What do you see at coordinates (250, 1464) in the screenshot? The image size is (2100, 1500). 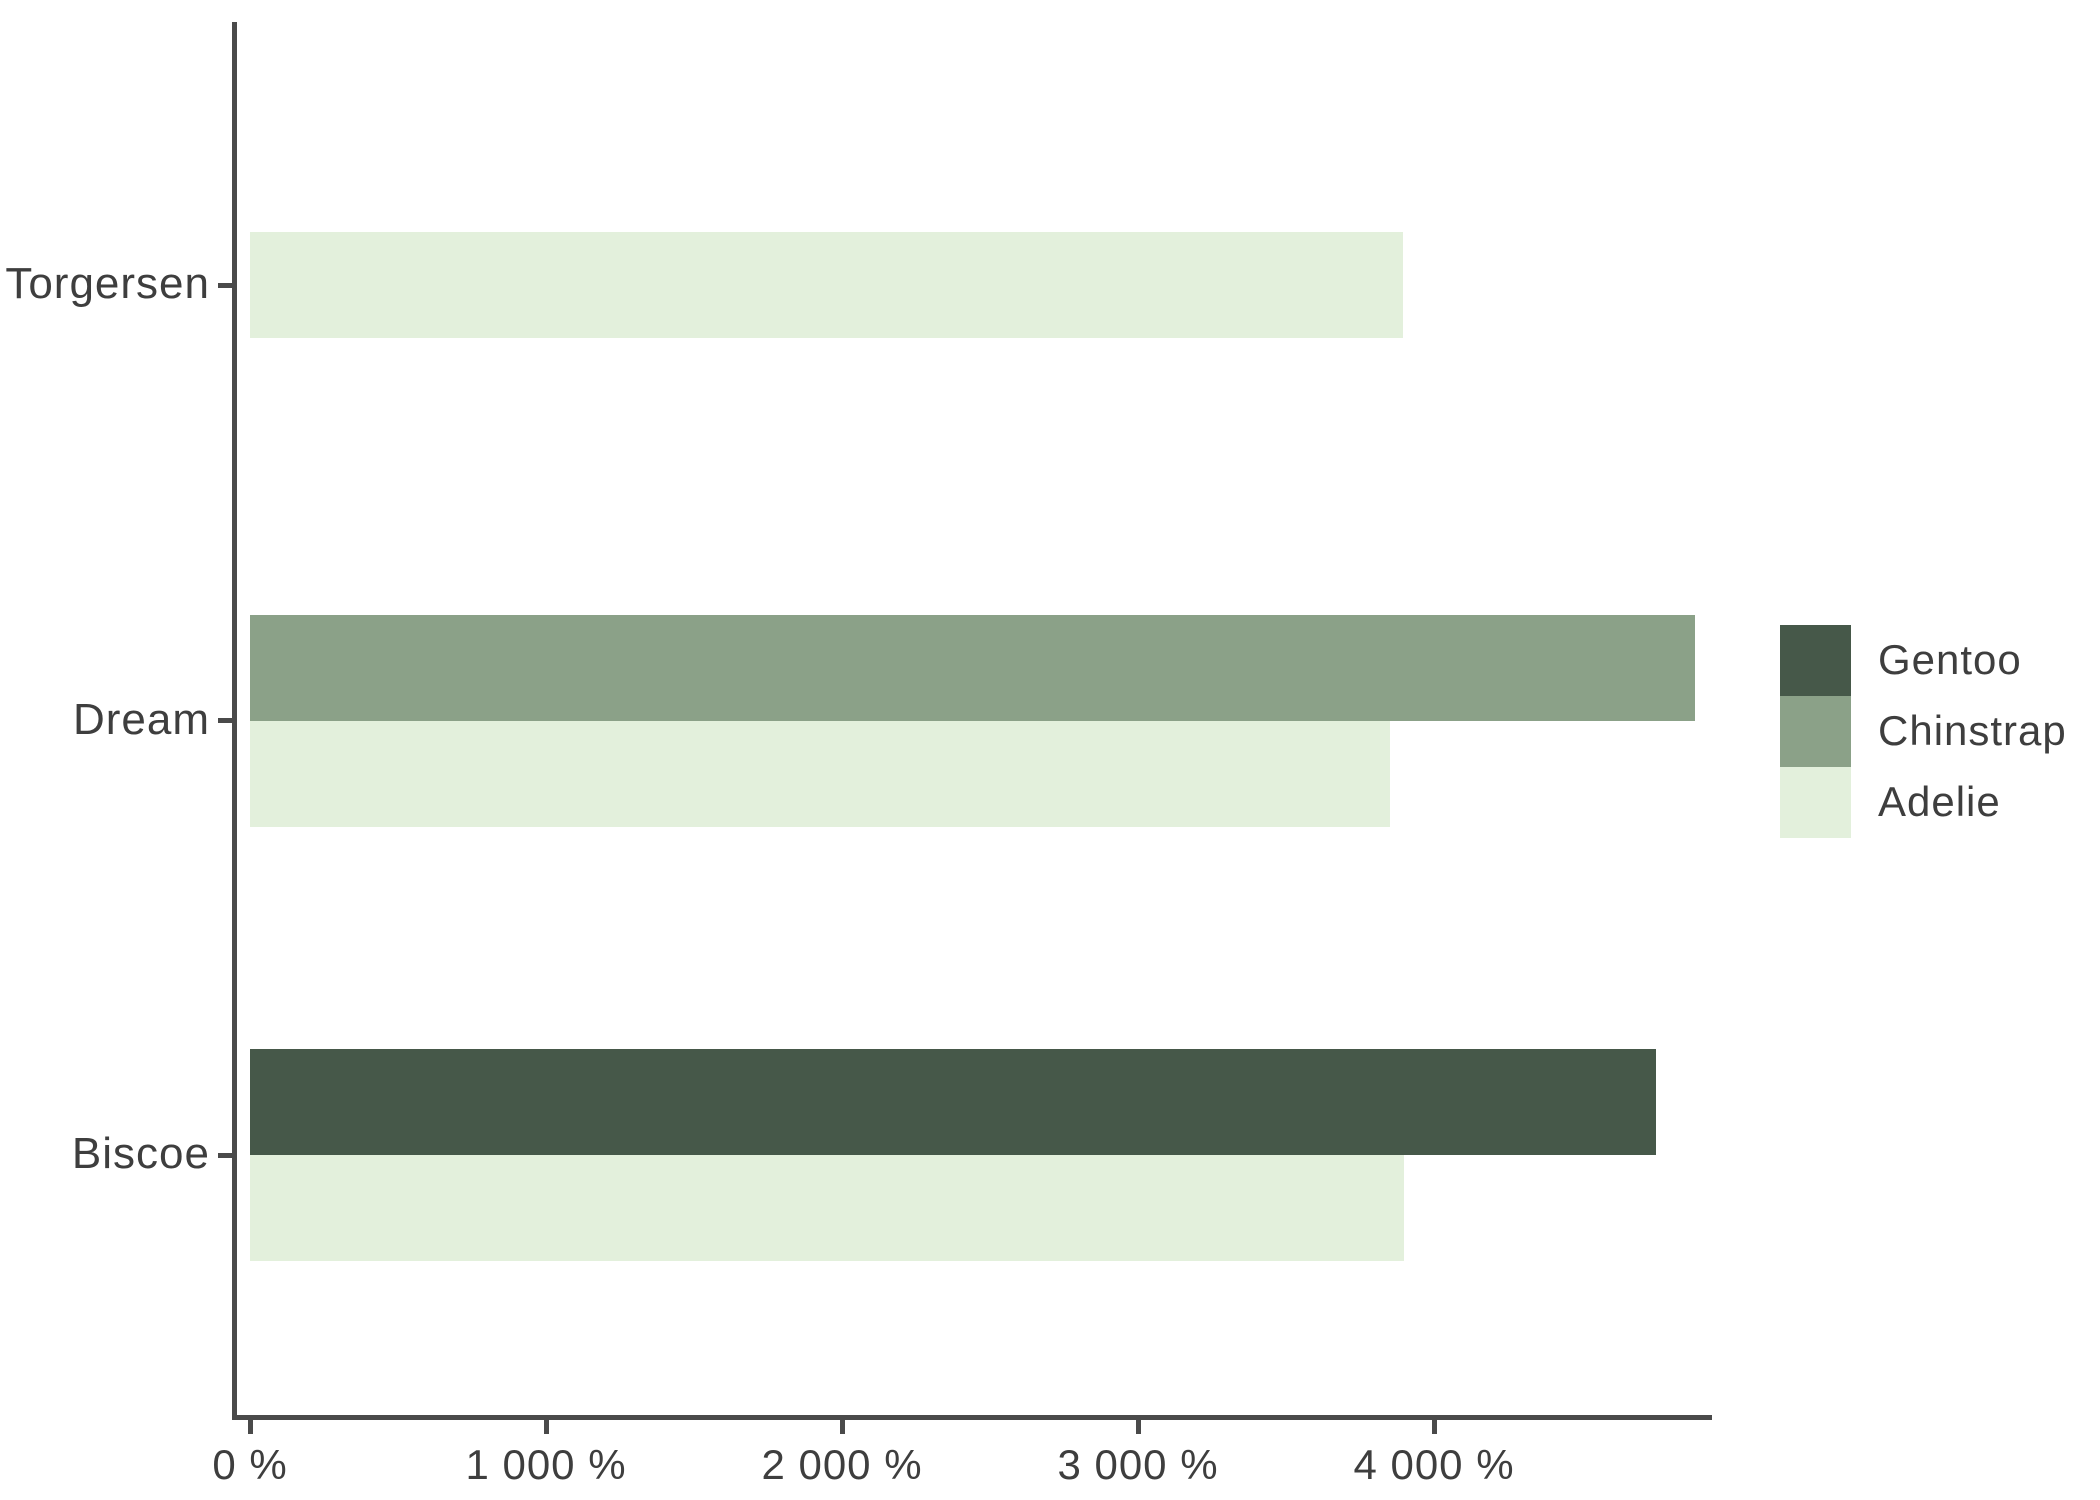 I see `x-axis-tick-label: 0 %` at bounding box center [250, 1464].